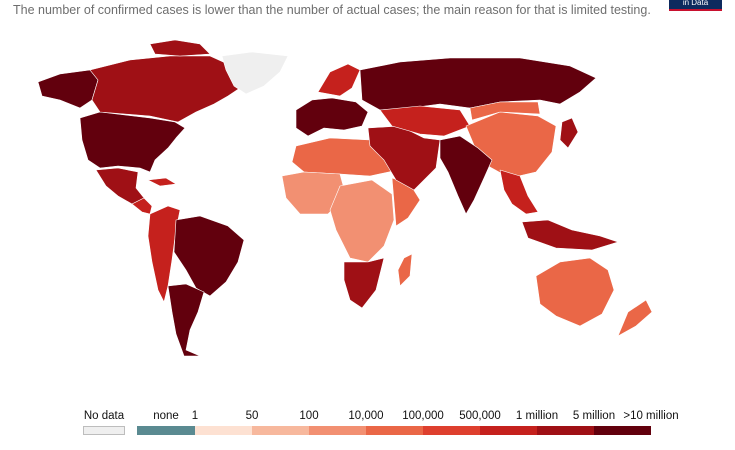  What do you see at coordinates (165, 89) in the screenshot?
I see `map-region-canada` at bounding box center [165, 89].